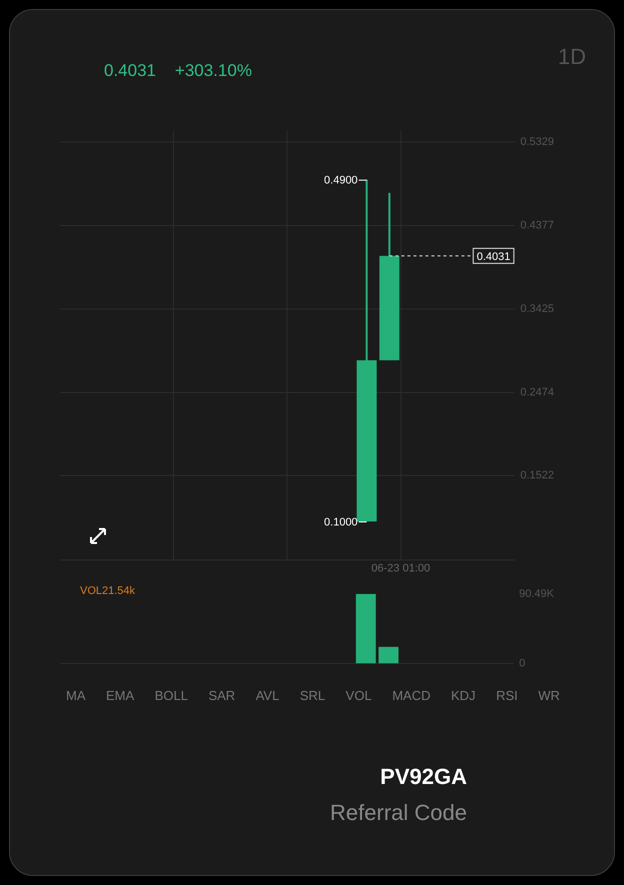  I want to click on y-tick-label: 0.4377, so click(537, 226).